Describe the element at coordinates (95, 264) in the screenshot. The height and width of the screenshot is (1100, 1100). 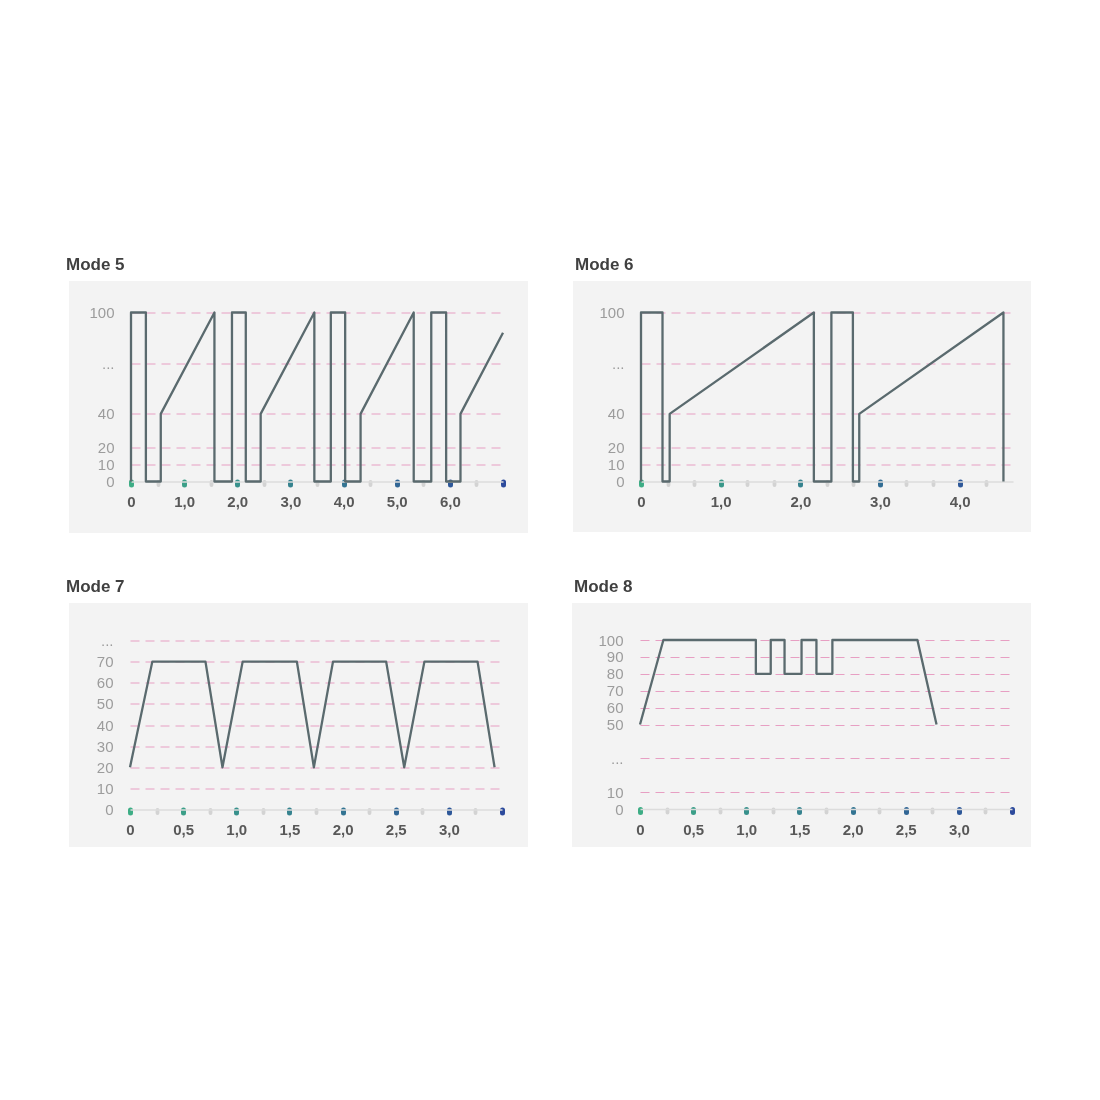
I see `chart-title: Mode 5` at that location.